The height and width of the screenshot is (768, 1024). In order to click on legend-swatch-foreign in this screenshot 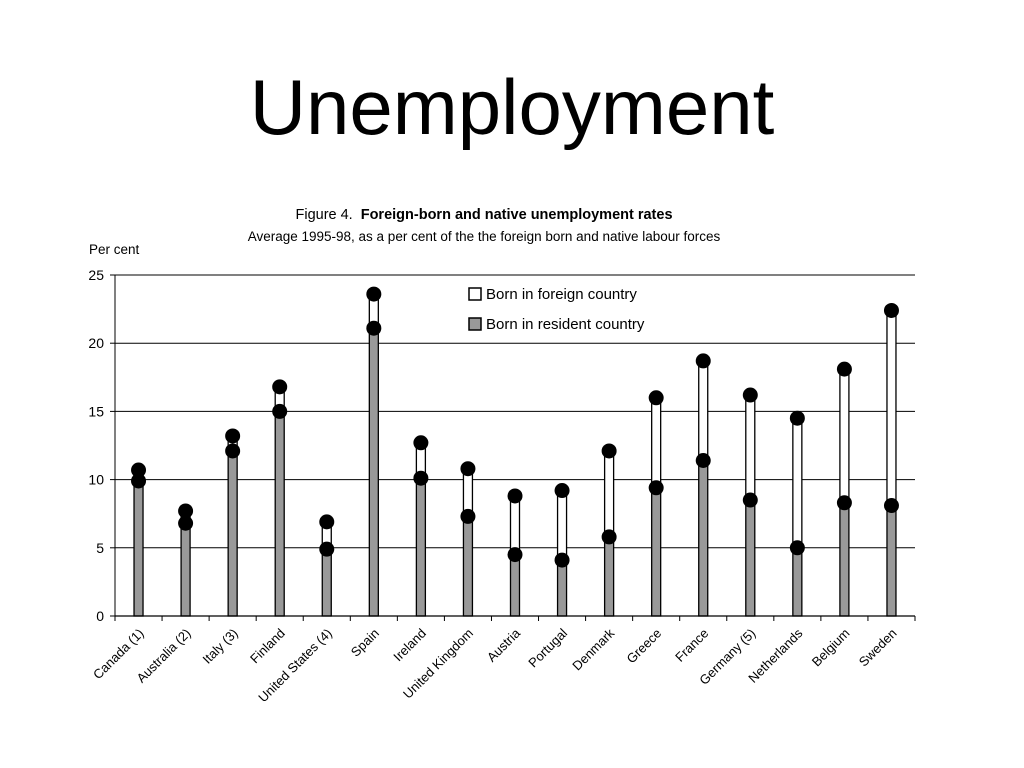, I will do `click(475, 294)`.